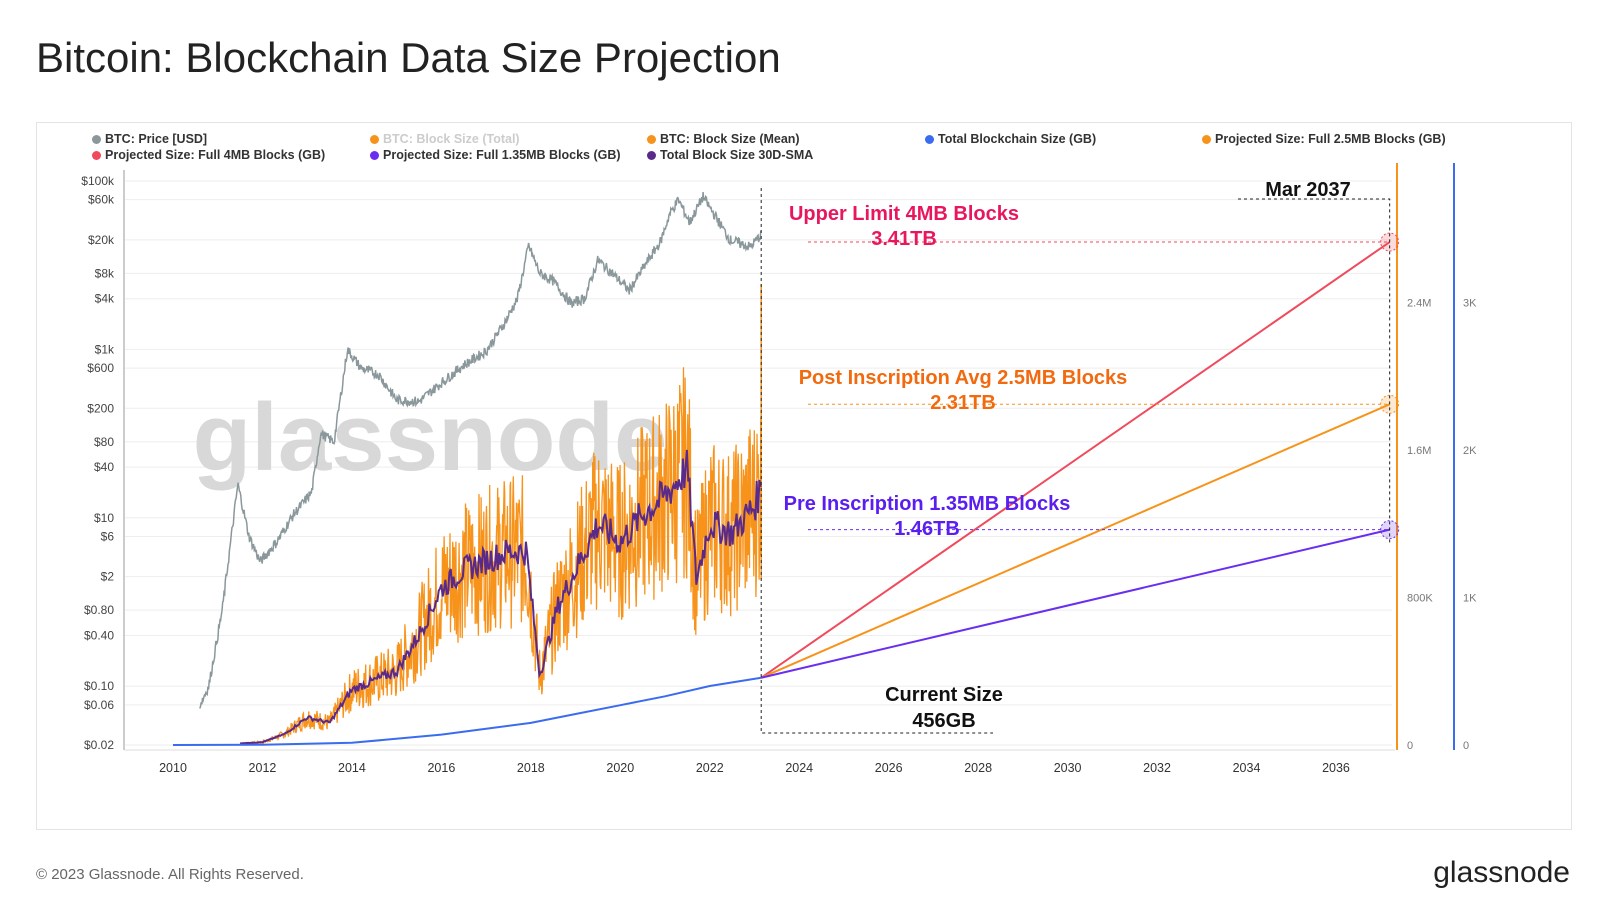 The image size is (1600, 922). What do you see at coordinates (215, 155) in the screenshot?
I see `legend-label: Projected Size: Full 4MB Blocks (GB)` at bounding box center [215, 155].